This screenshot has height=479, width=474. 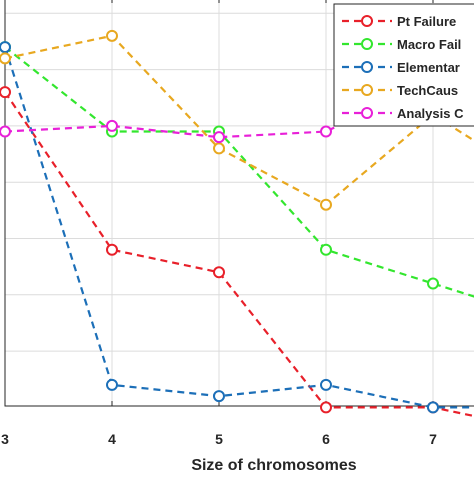 I want to click on x-tick-label: 3, so click(x=5, y=439).